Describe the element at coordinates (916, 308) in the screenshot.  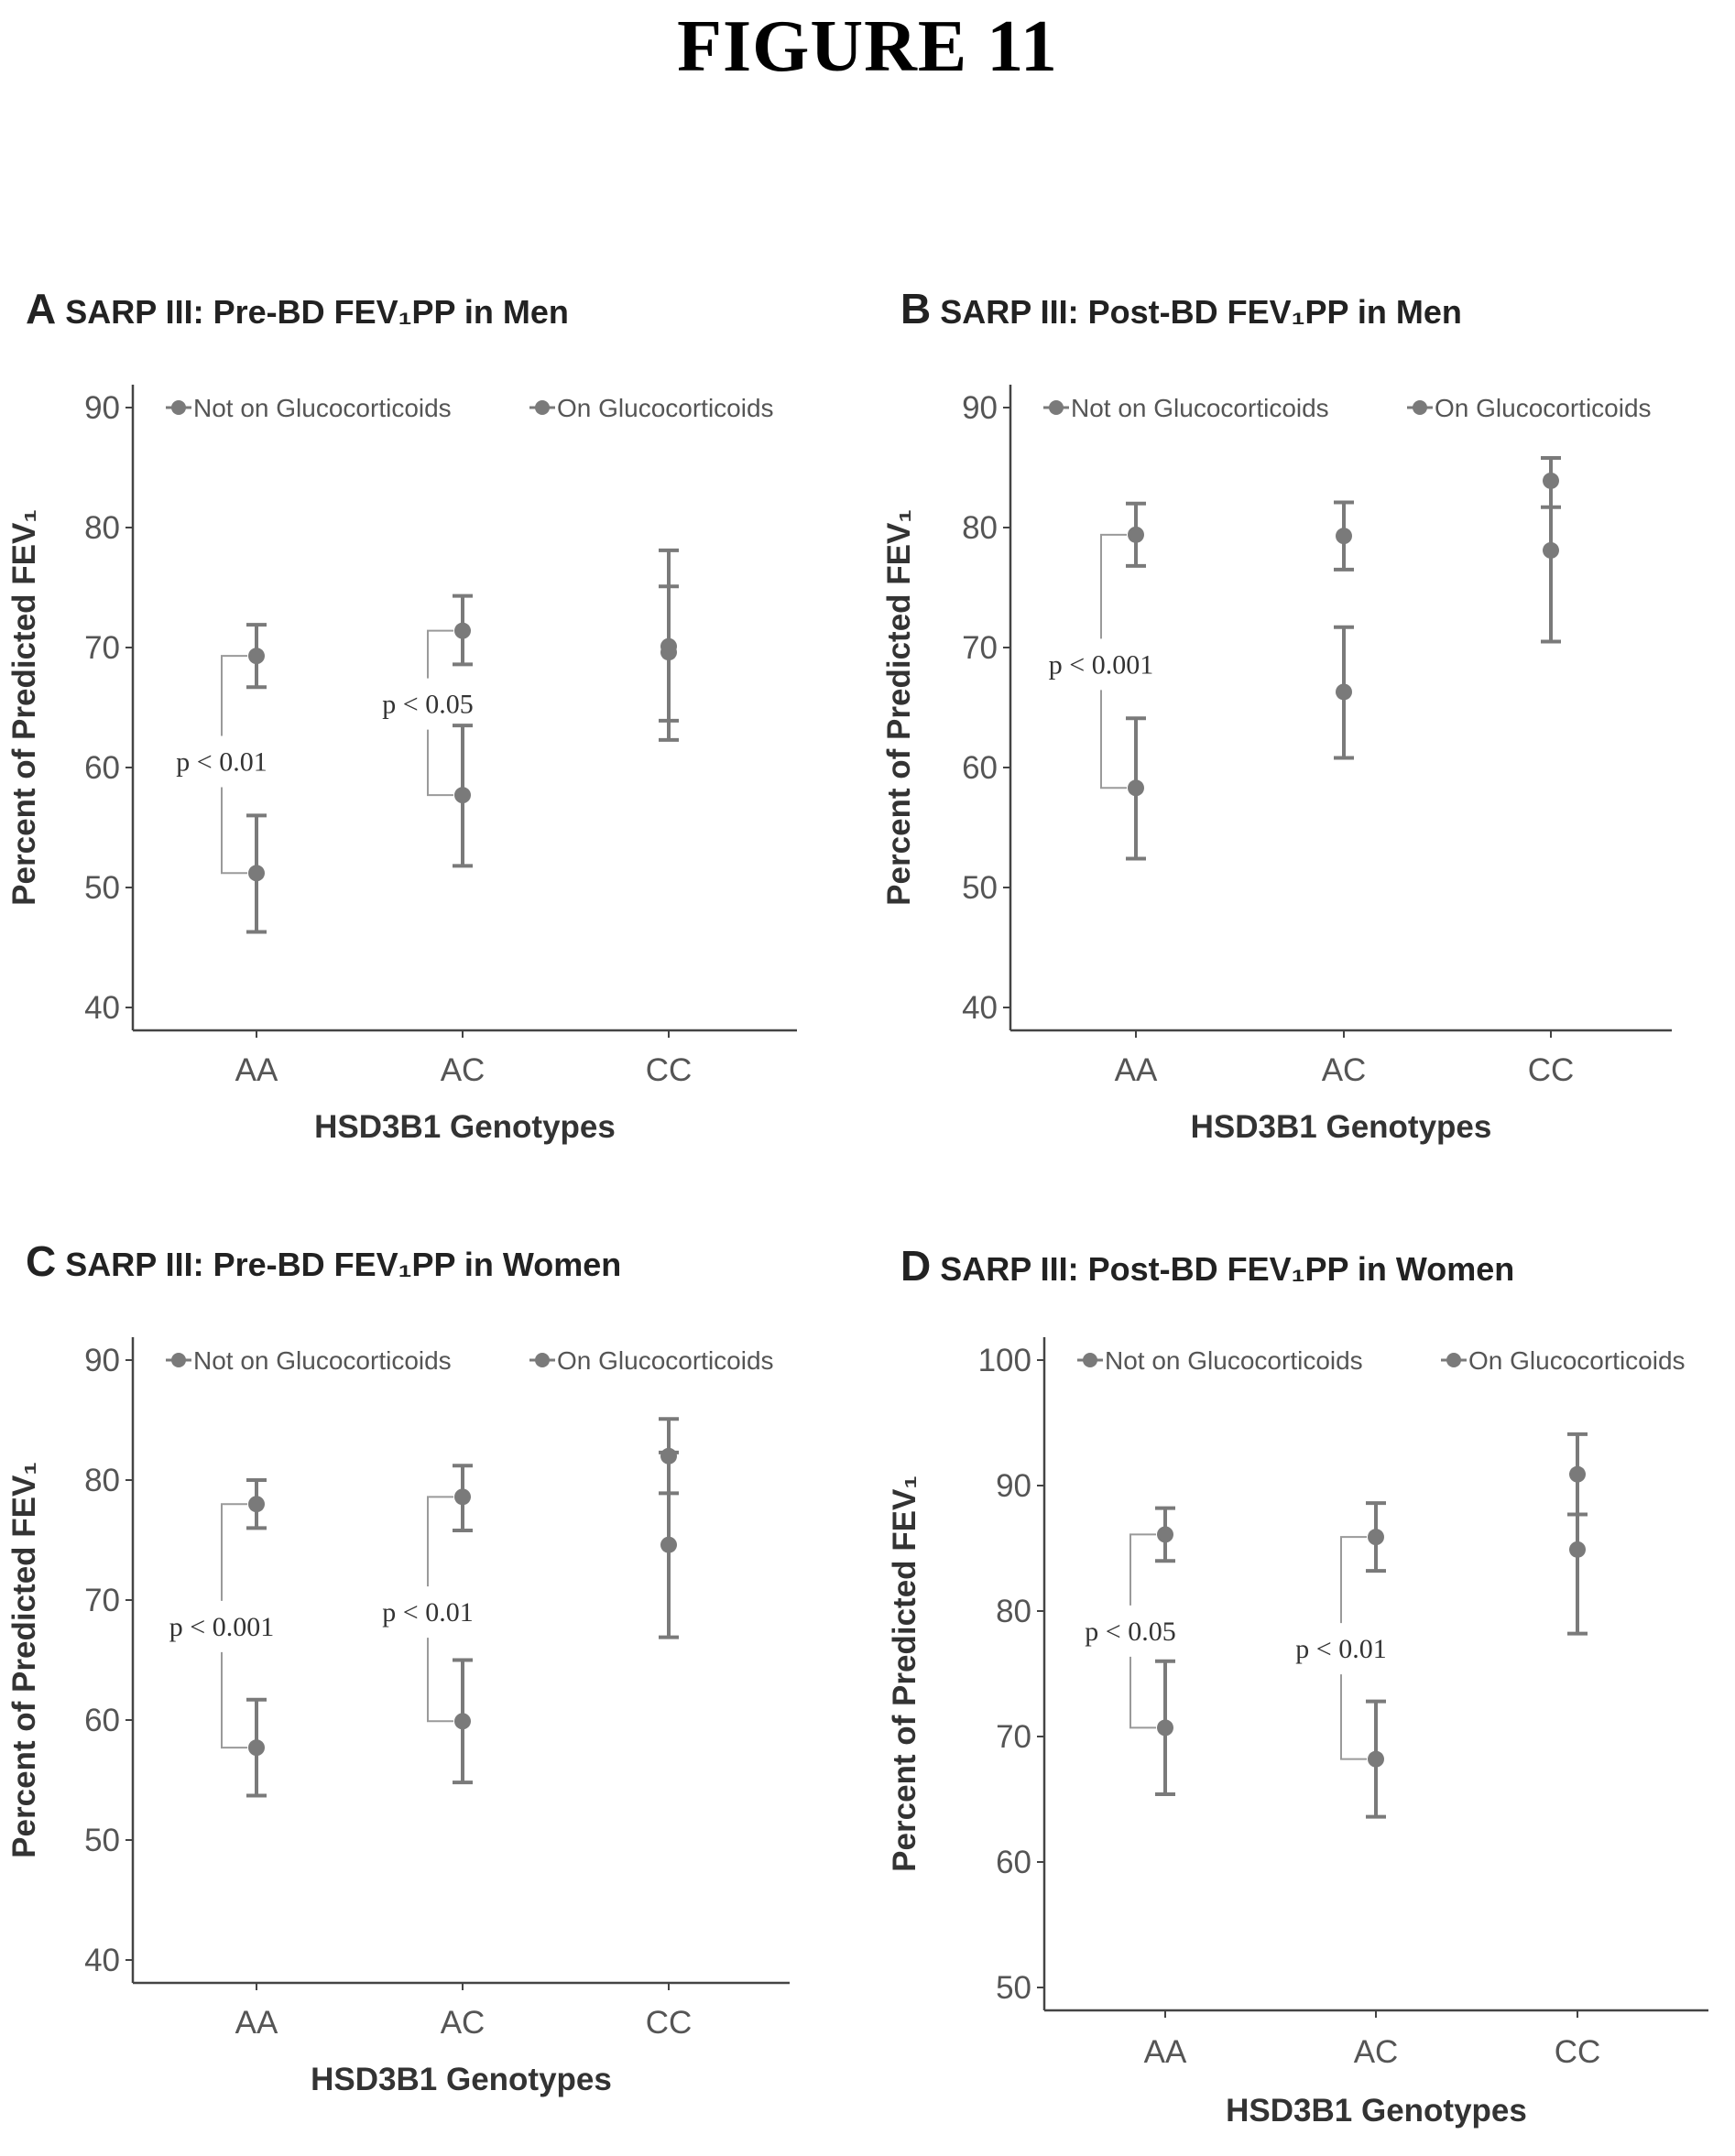
I see `panel-b-letter: B` at that location.